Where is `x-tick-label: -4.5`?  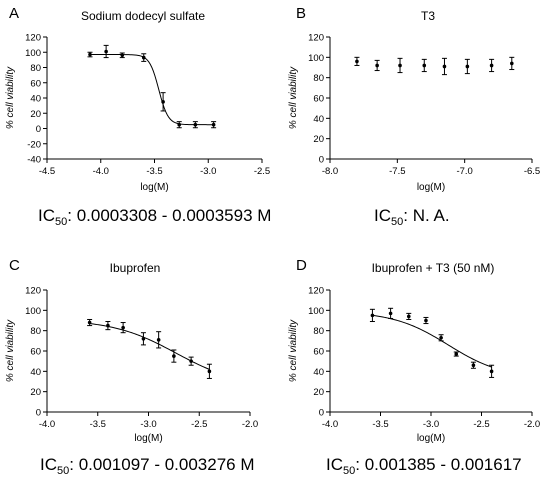 x-tick-label: -4.5 is located at coordinates (47, 171).